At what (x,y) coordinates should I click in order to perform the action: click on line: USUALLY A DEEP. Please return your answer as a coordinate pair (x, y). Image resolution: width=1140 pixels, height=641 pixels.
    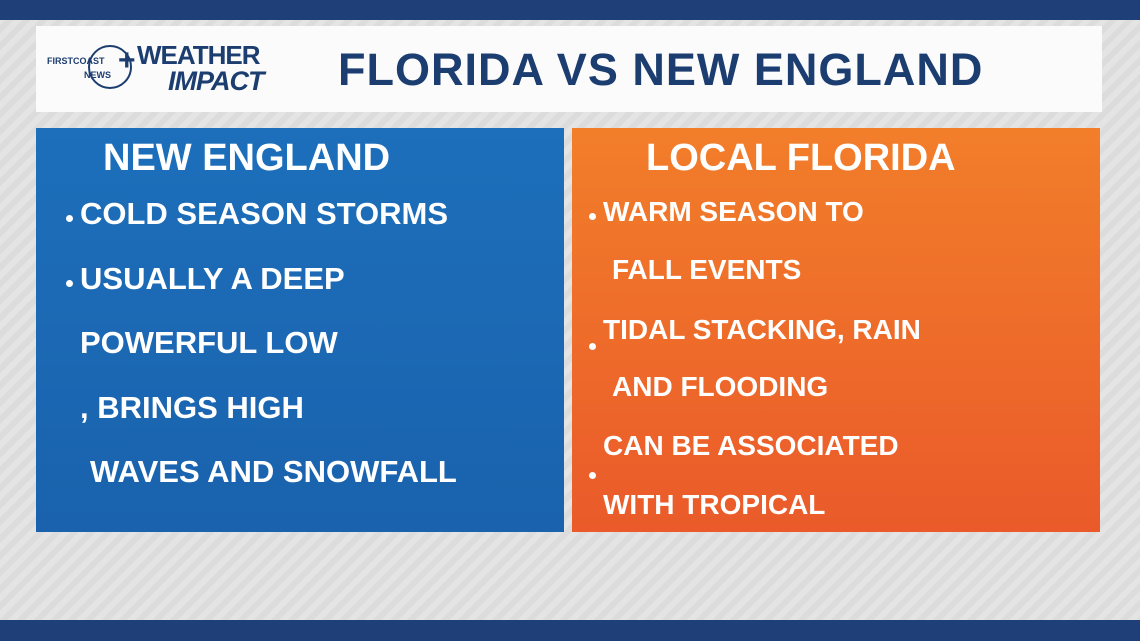
    Looking at the image, I should click on (212, 278).